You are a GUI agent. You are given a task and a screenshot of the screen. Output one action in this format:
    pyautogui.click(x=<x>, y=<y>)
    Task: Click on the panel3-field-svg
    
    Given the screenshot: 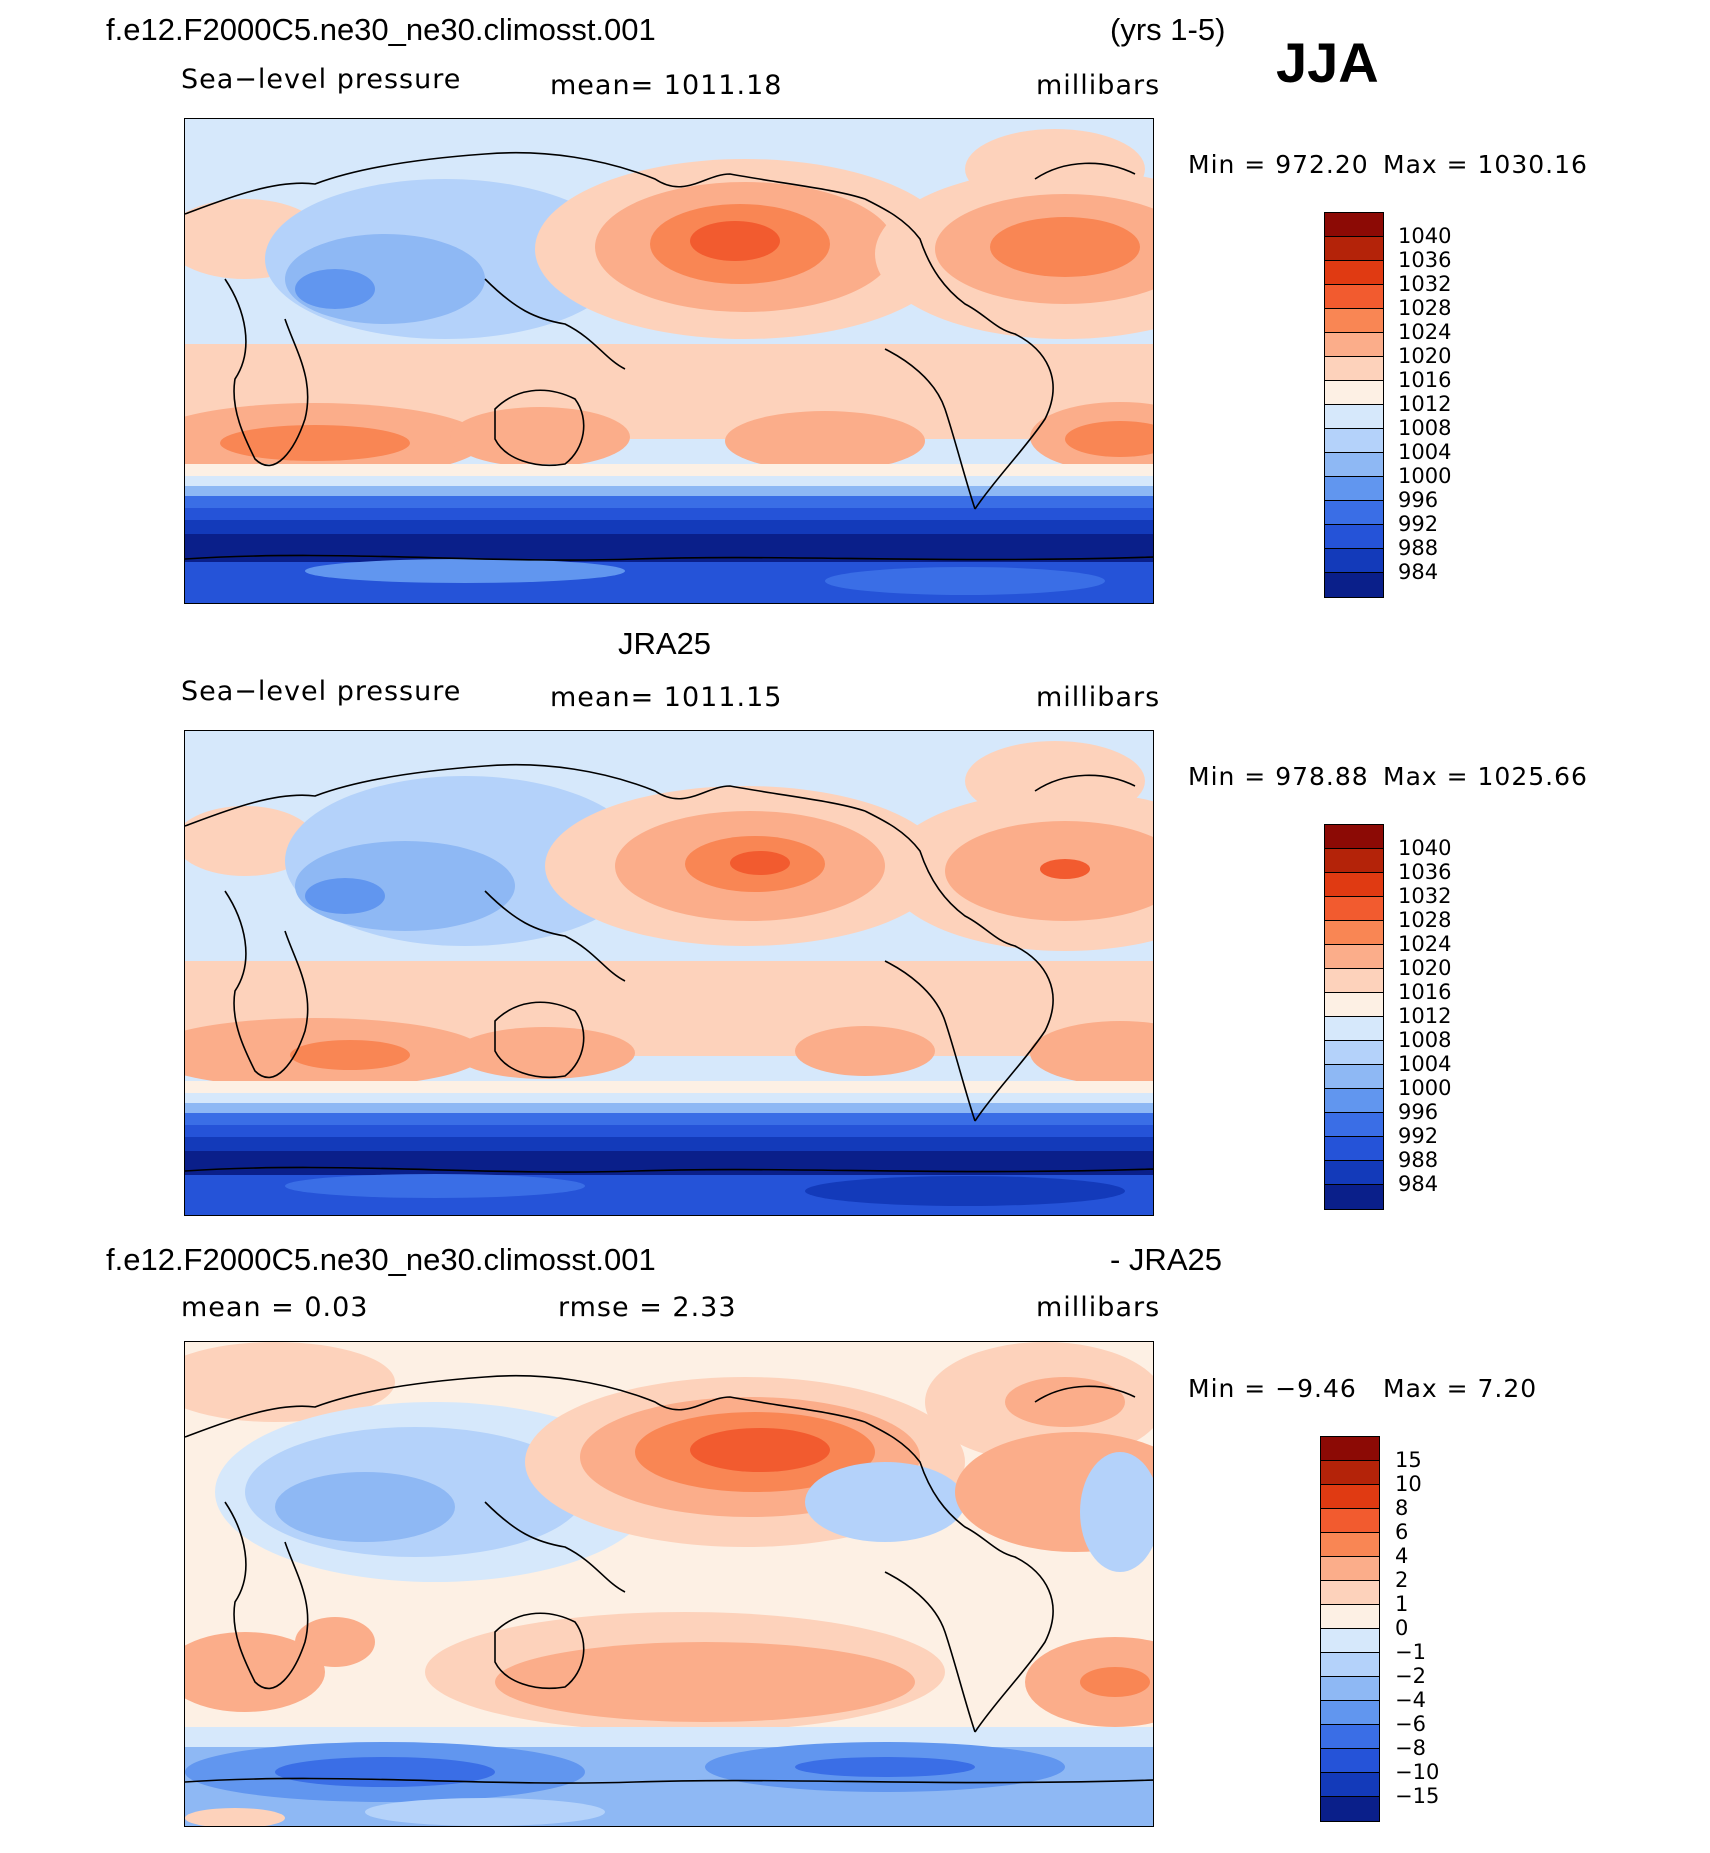 What is the action you would take?
    pyautogui.click(x=669, y=1584)
    